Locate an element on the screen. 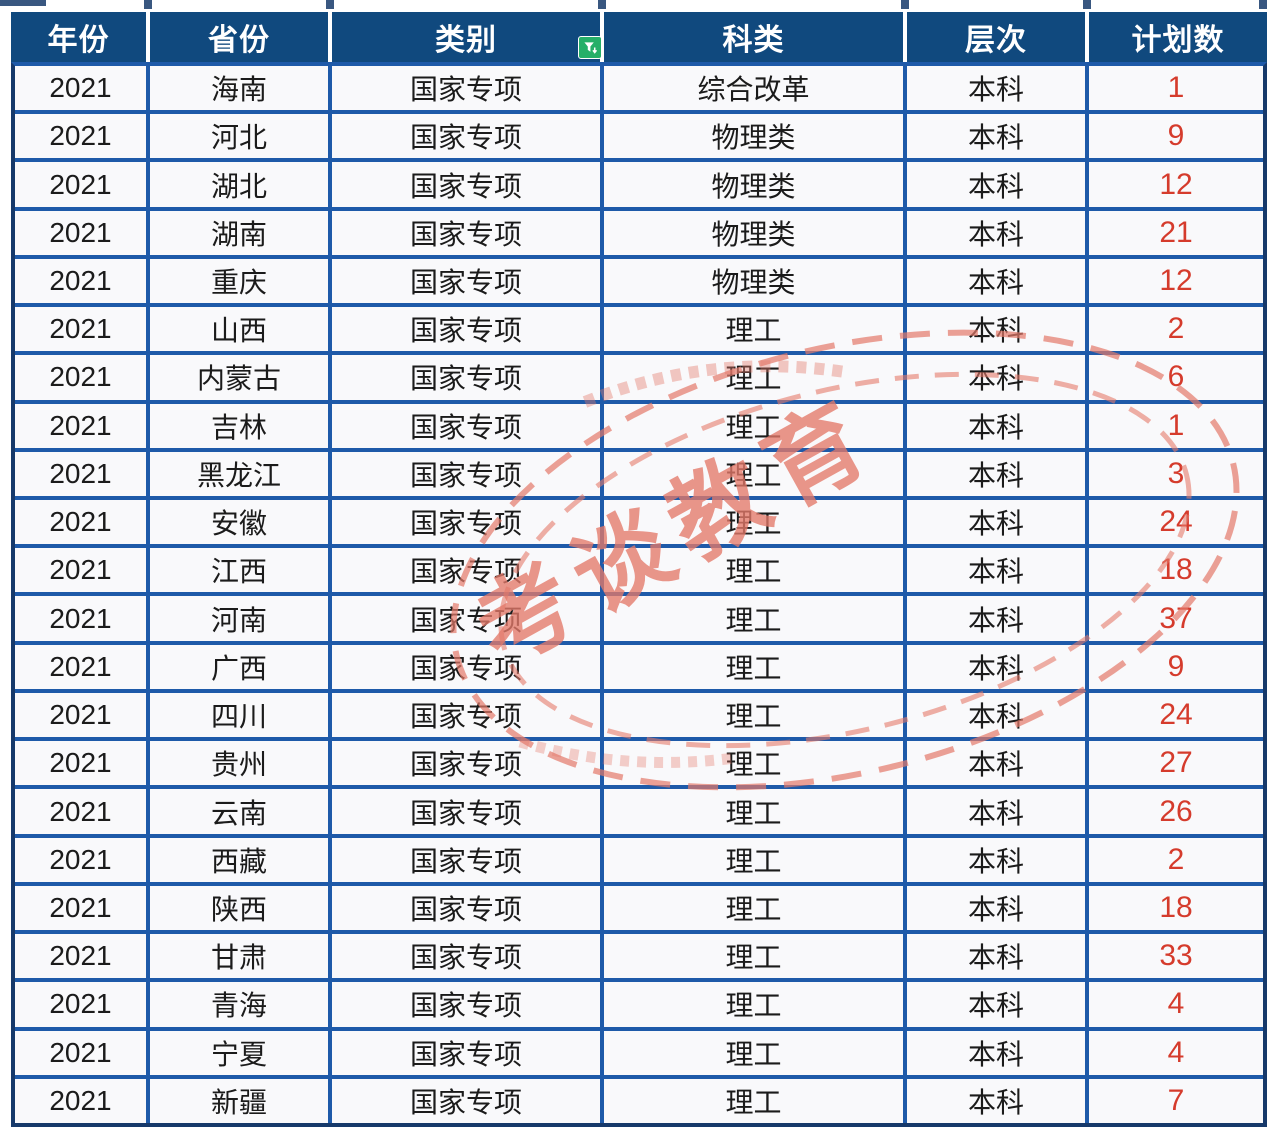  province-cell: 湖南 is located at coordinates (239, 232).